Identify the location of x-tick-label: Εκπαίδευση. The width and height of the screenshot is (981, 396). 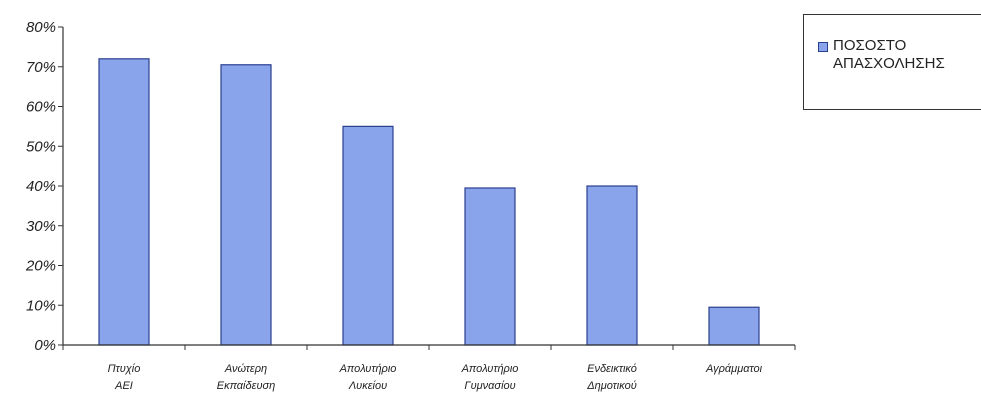
(246, 386).